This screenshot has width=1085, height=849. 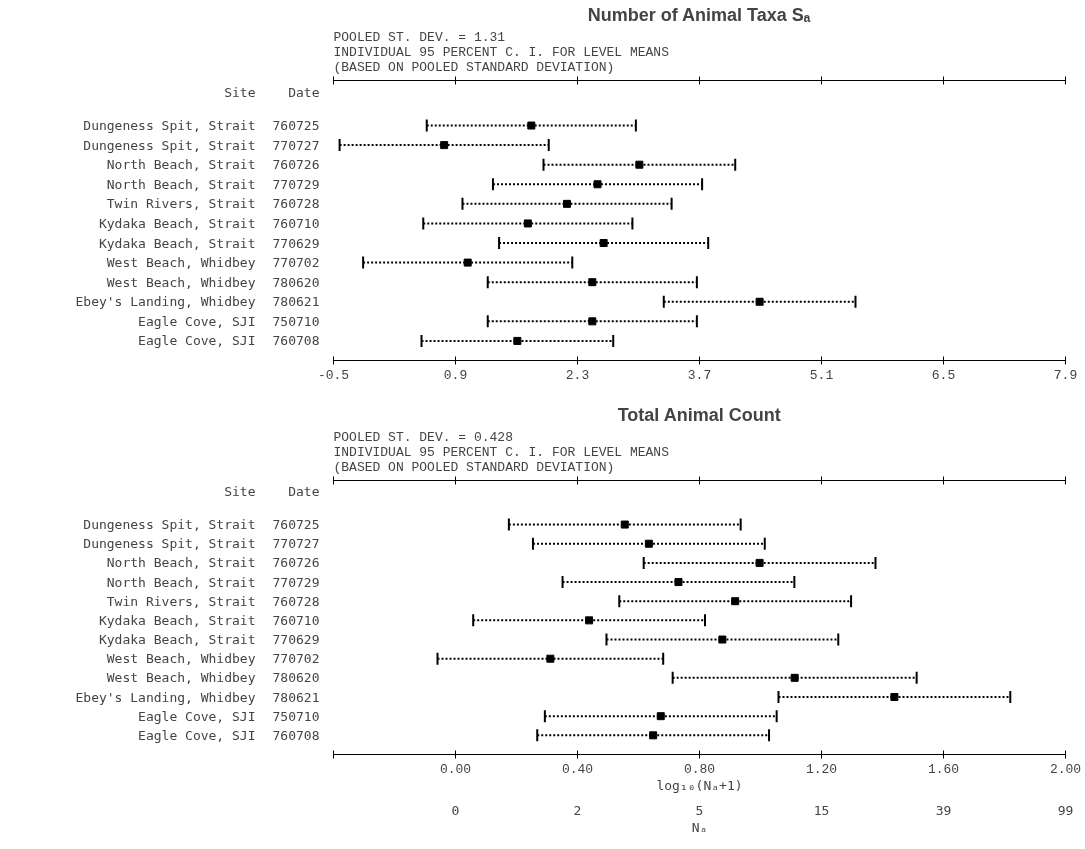 I want to click on x-tick-label: -0.5, so click(x=333, y=375).